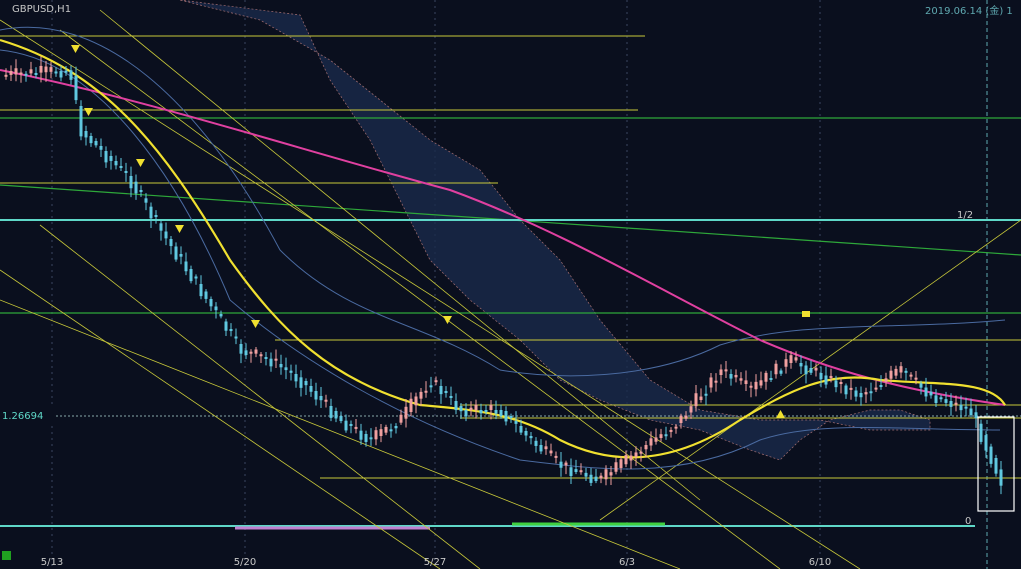  I want to click on symbol: GBPUSD,H1, so click(41, 9).